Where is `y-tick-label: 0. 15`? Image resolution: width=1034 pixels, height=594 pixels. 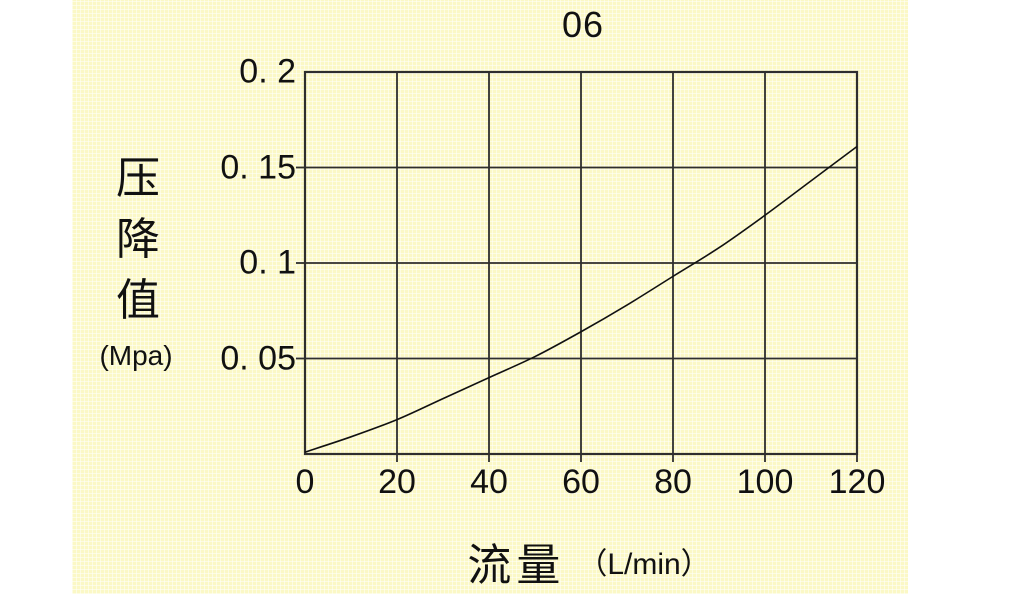 y-tick-label: 0. 15 is located at coordinates (258, 167).